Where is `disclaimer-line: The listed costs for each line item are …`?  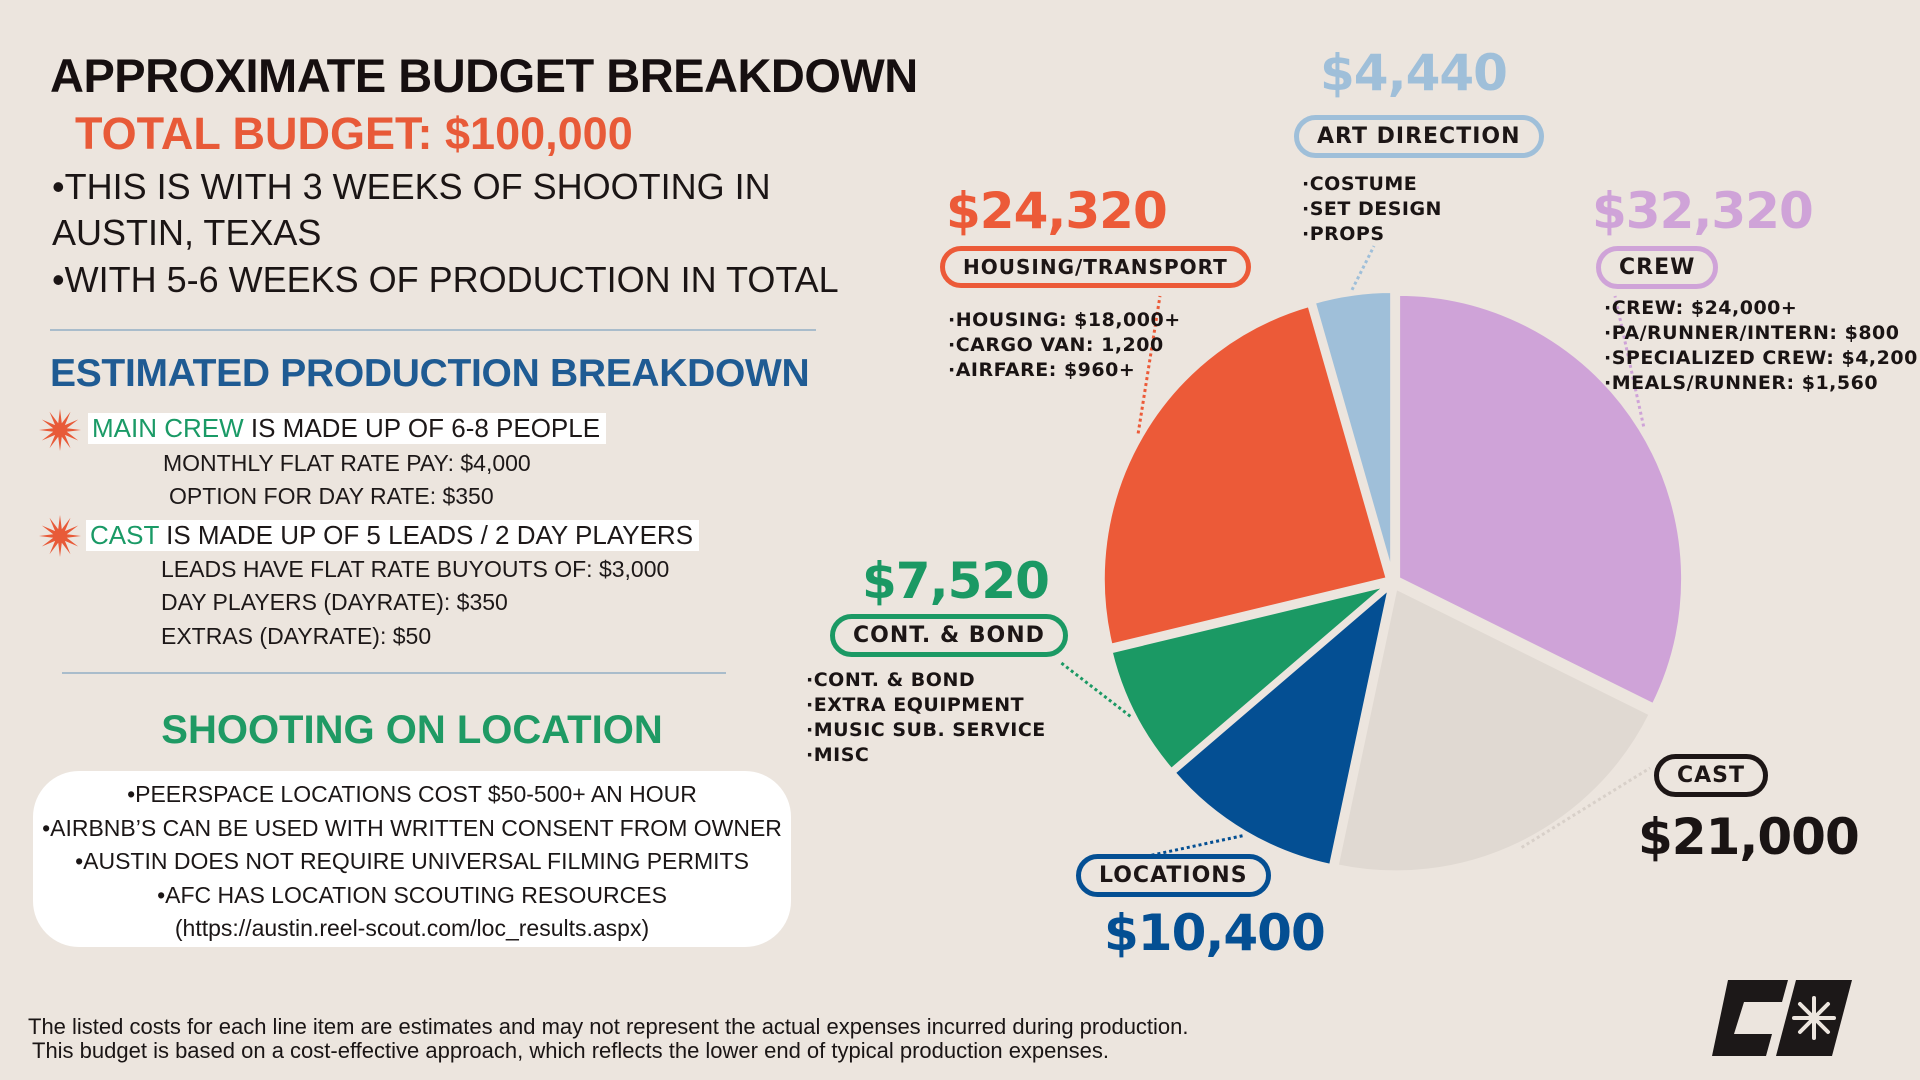 disclaimer-line: The listed costs for each line item are … is located at coordinates (608, 1026).